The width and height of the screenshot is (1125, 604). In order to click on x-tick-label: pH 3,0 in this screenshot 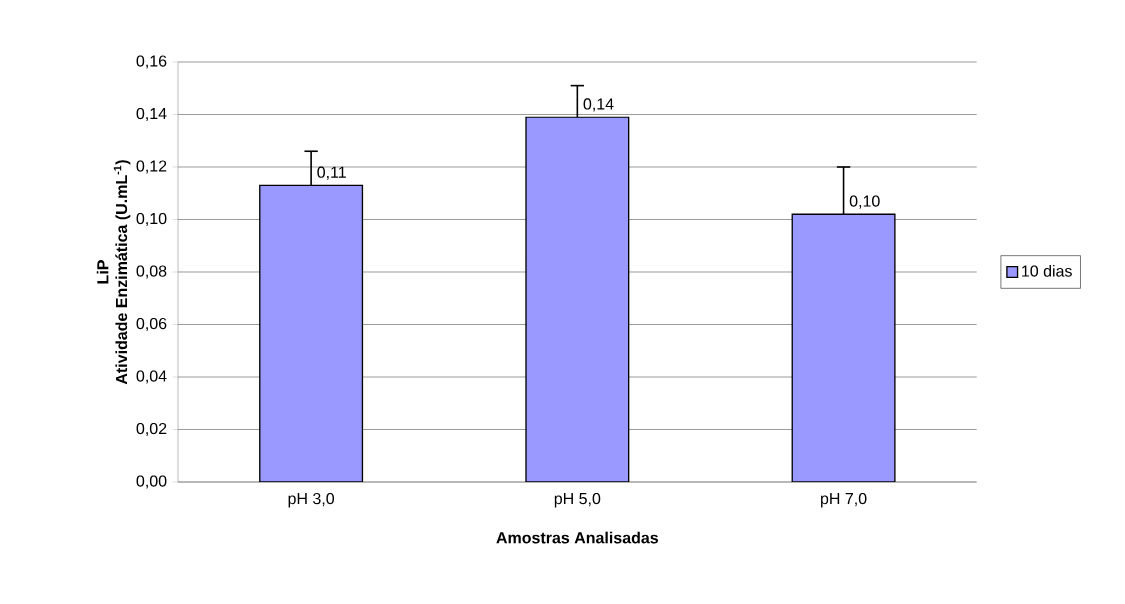, I will do `click(311, 500)`.